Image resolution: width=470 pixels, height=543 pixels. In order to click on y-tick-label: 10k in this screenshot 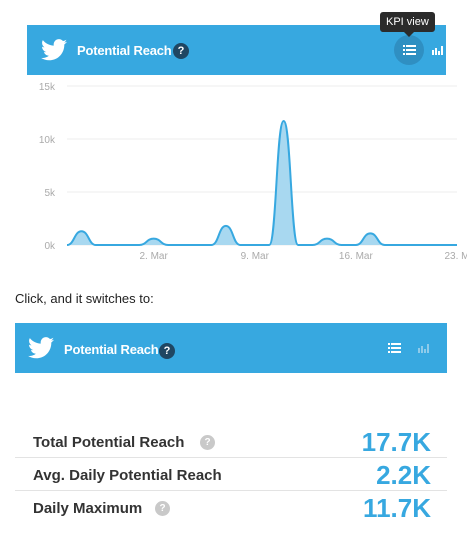, I will do `click(47, 140)`.